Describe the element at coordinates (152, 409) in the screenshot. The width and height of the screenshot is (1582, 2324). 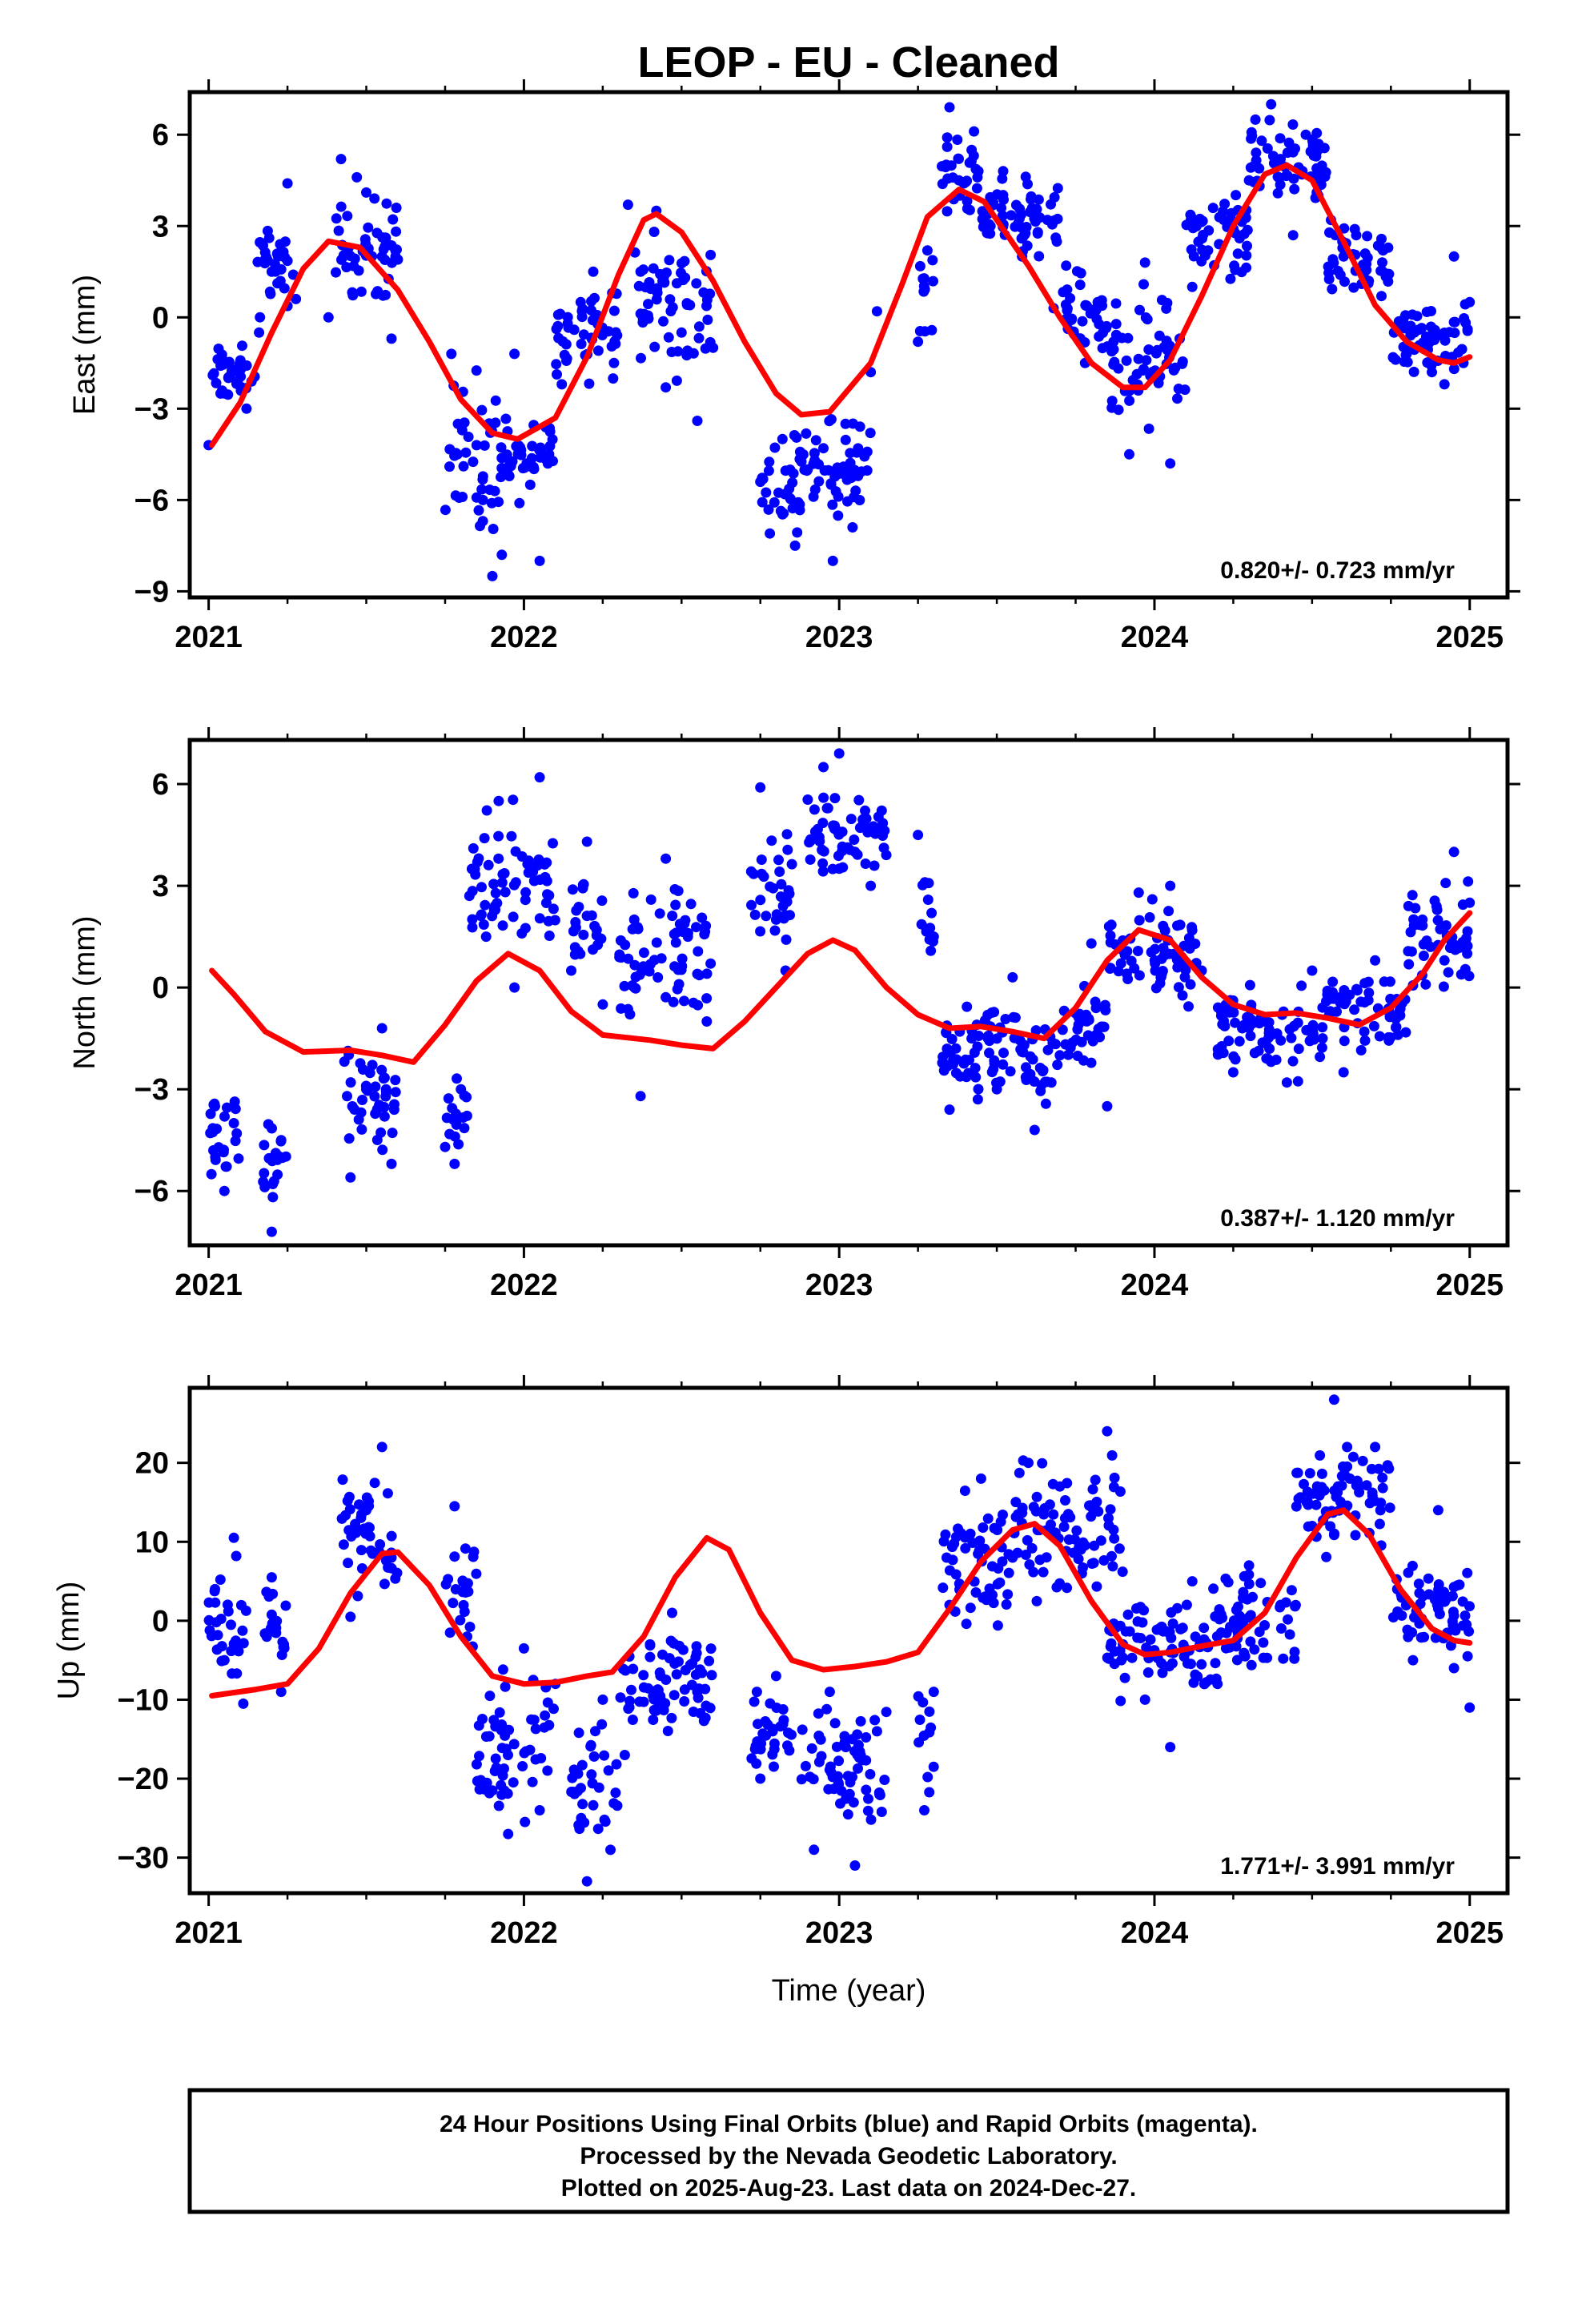
I see `y-tick-label: −3` at that location.